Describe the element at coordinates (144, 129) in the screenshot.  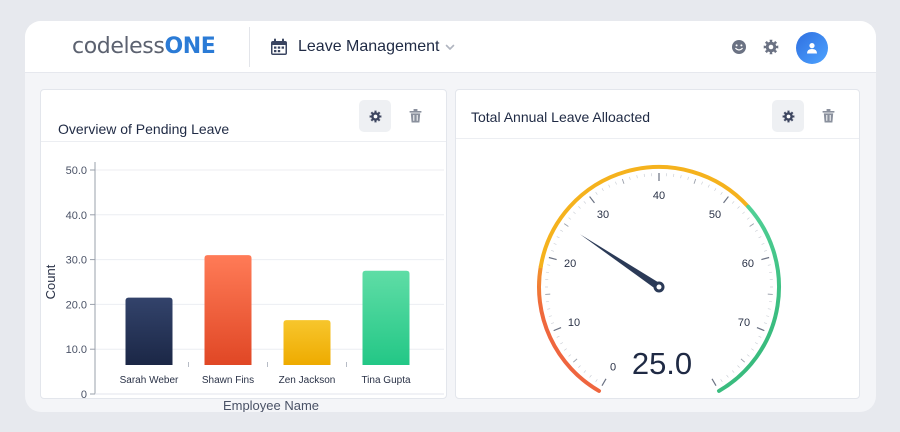
I see `card-title: Overview of Pending Leave` at that location.